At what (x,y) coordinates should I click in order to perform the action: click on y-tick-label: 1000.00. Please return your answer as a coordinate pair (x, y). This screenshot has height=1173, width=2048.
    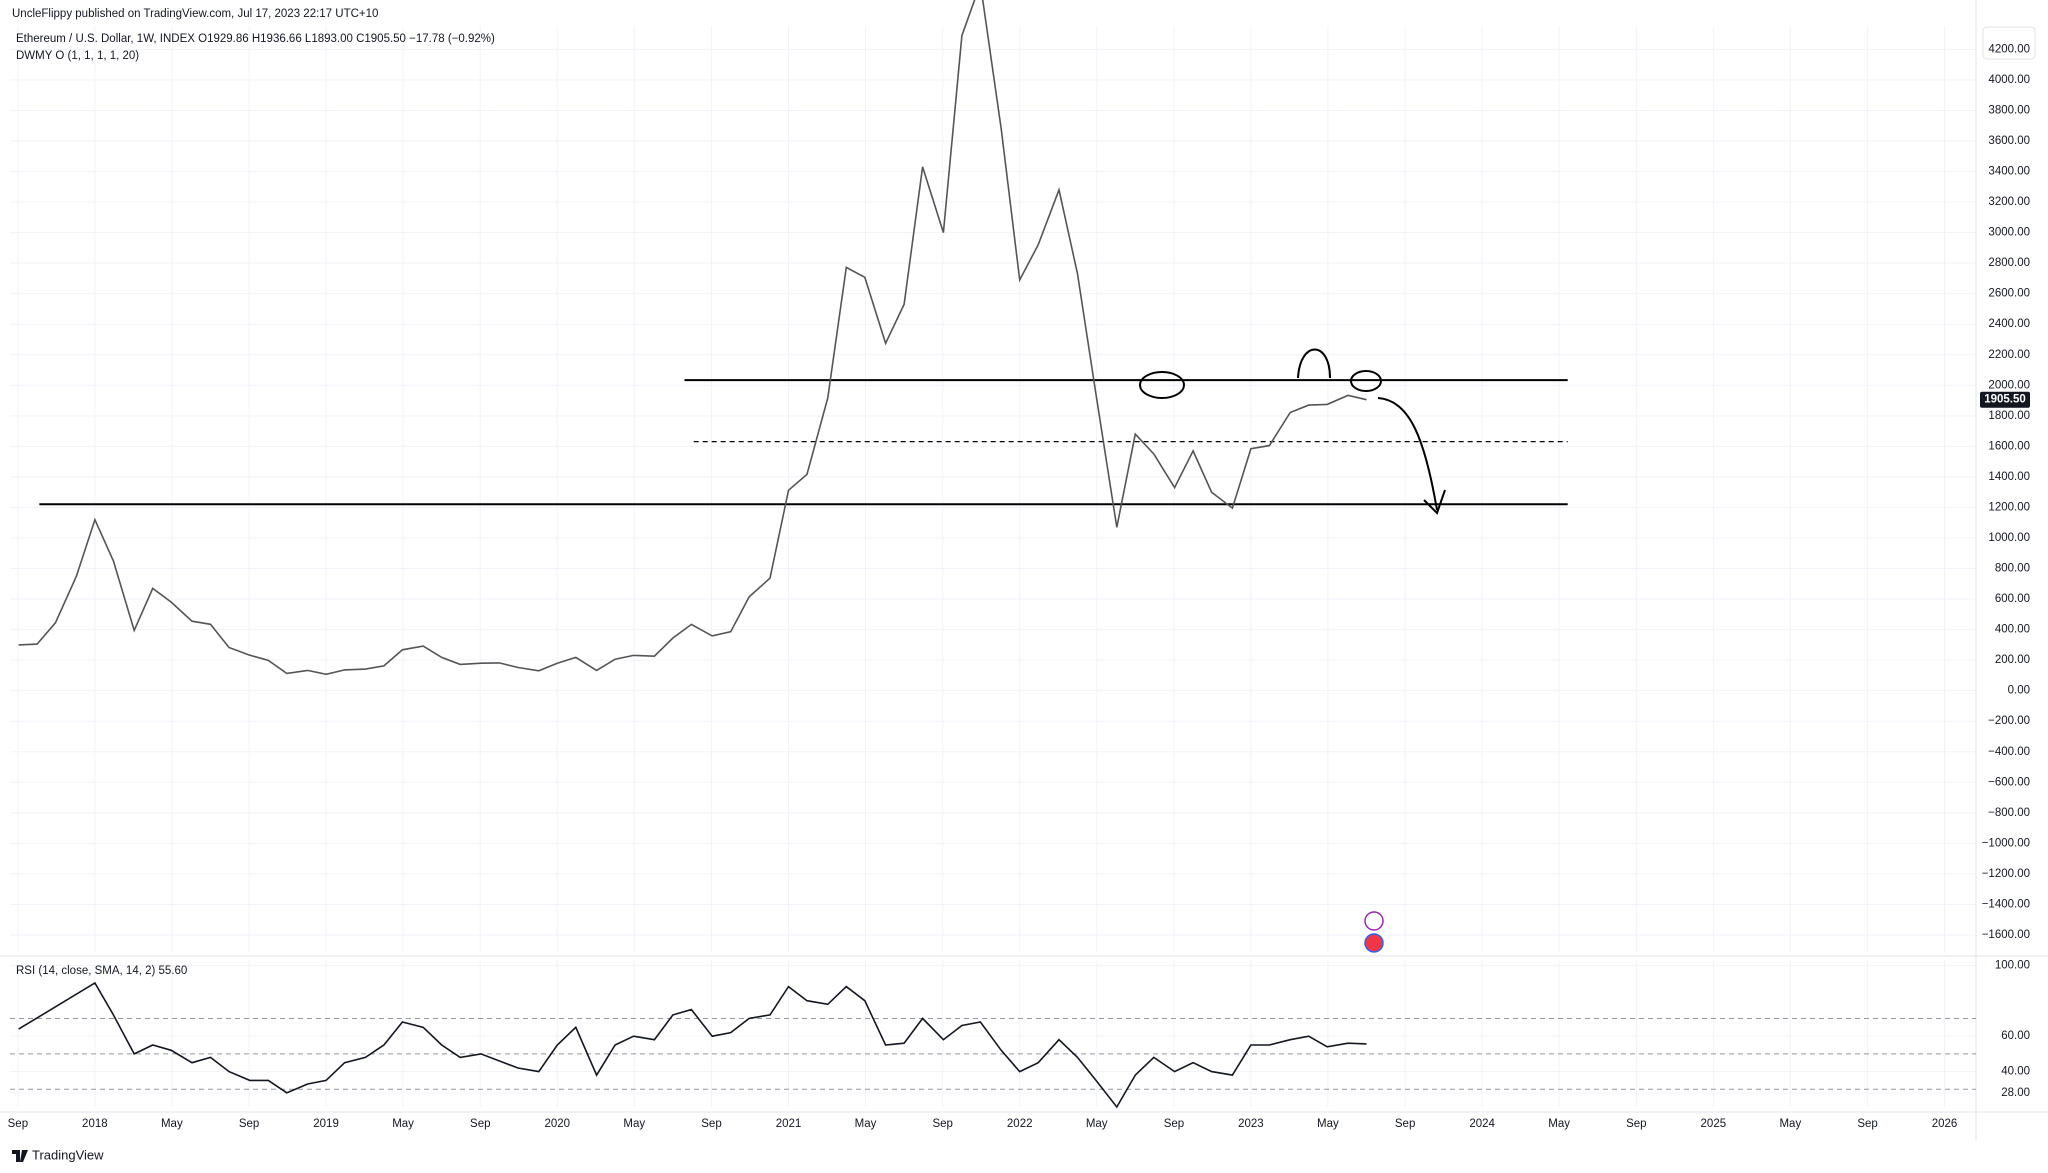
    Looking at the image, I should click on (2009, 538).